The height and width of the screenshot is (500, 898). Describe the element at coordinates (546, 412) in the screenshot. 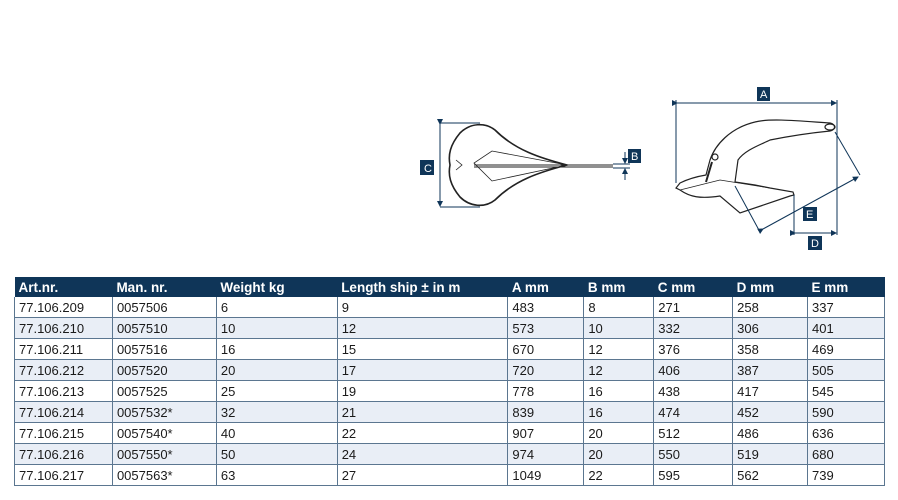

I see `table-cell: 839` at that location.